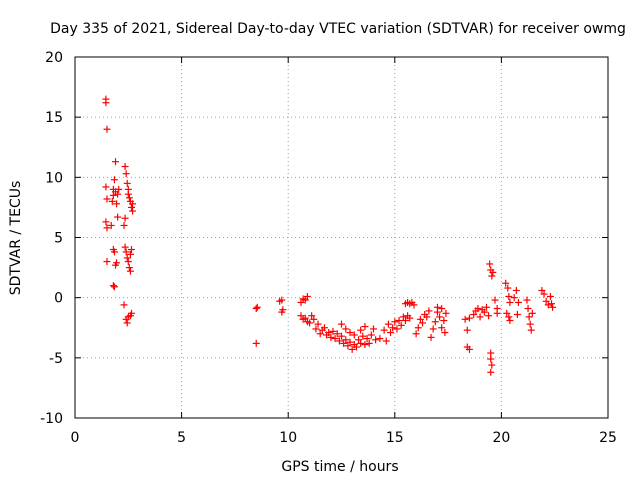  Describe the element at coordinates (54, 178) in the screenshot. I see `y-tick-label: 10` at that location.